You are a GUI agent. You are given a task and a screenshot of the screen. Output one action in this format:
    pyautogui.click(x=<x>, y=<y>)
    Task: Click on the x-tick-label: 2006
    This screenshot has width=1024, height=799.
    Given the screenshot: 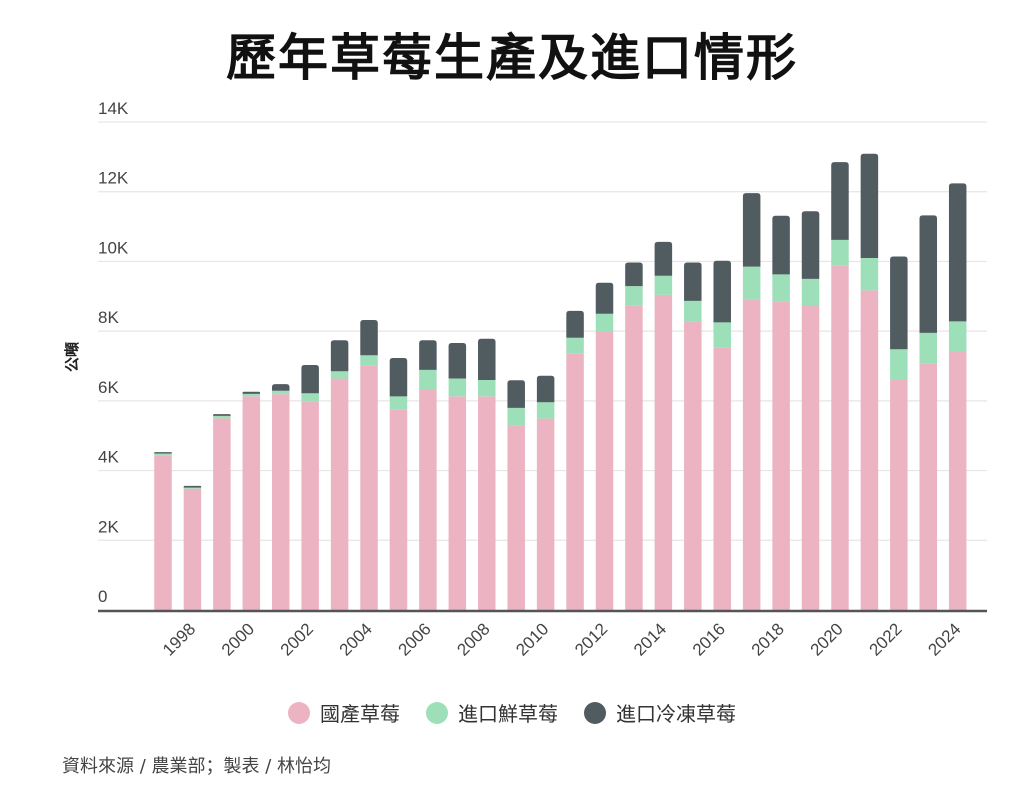 What is the action you would take?
    pyautogui.click(x=415, y=639)
    